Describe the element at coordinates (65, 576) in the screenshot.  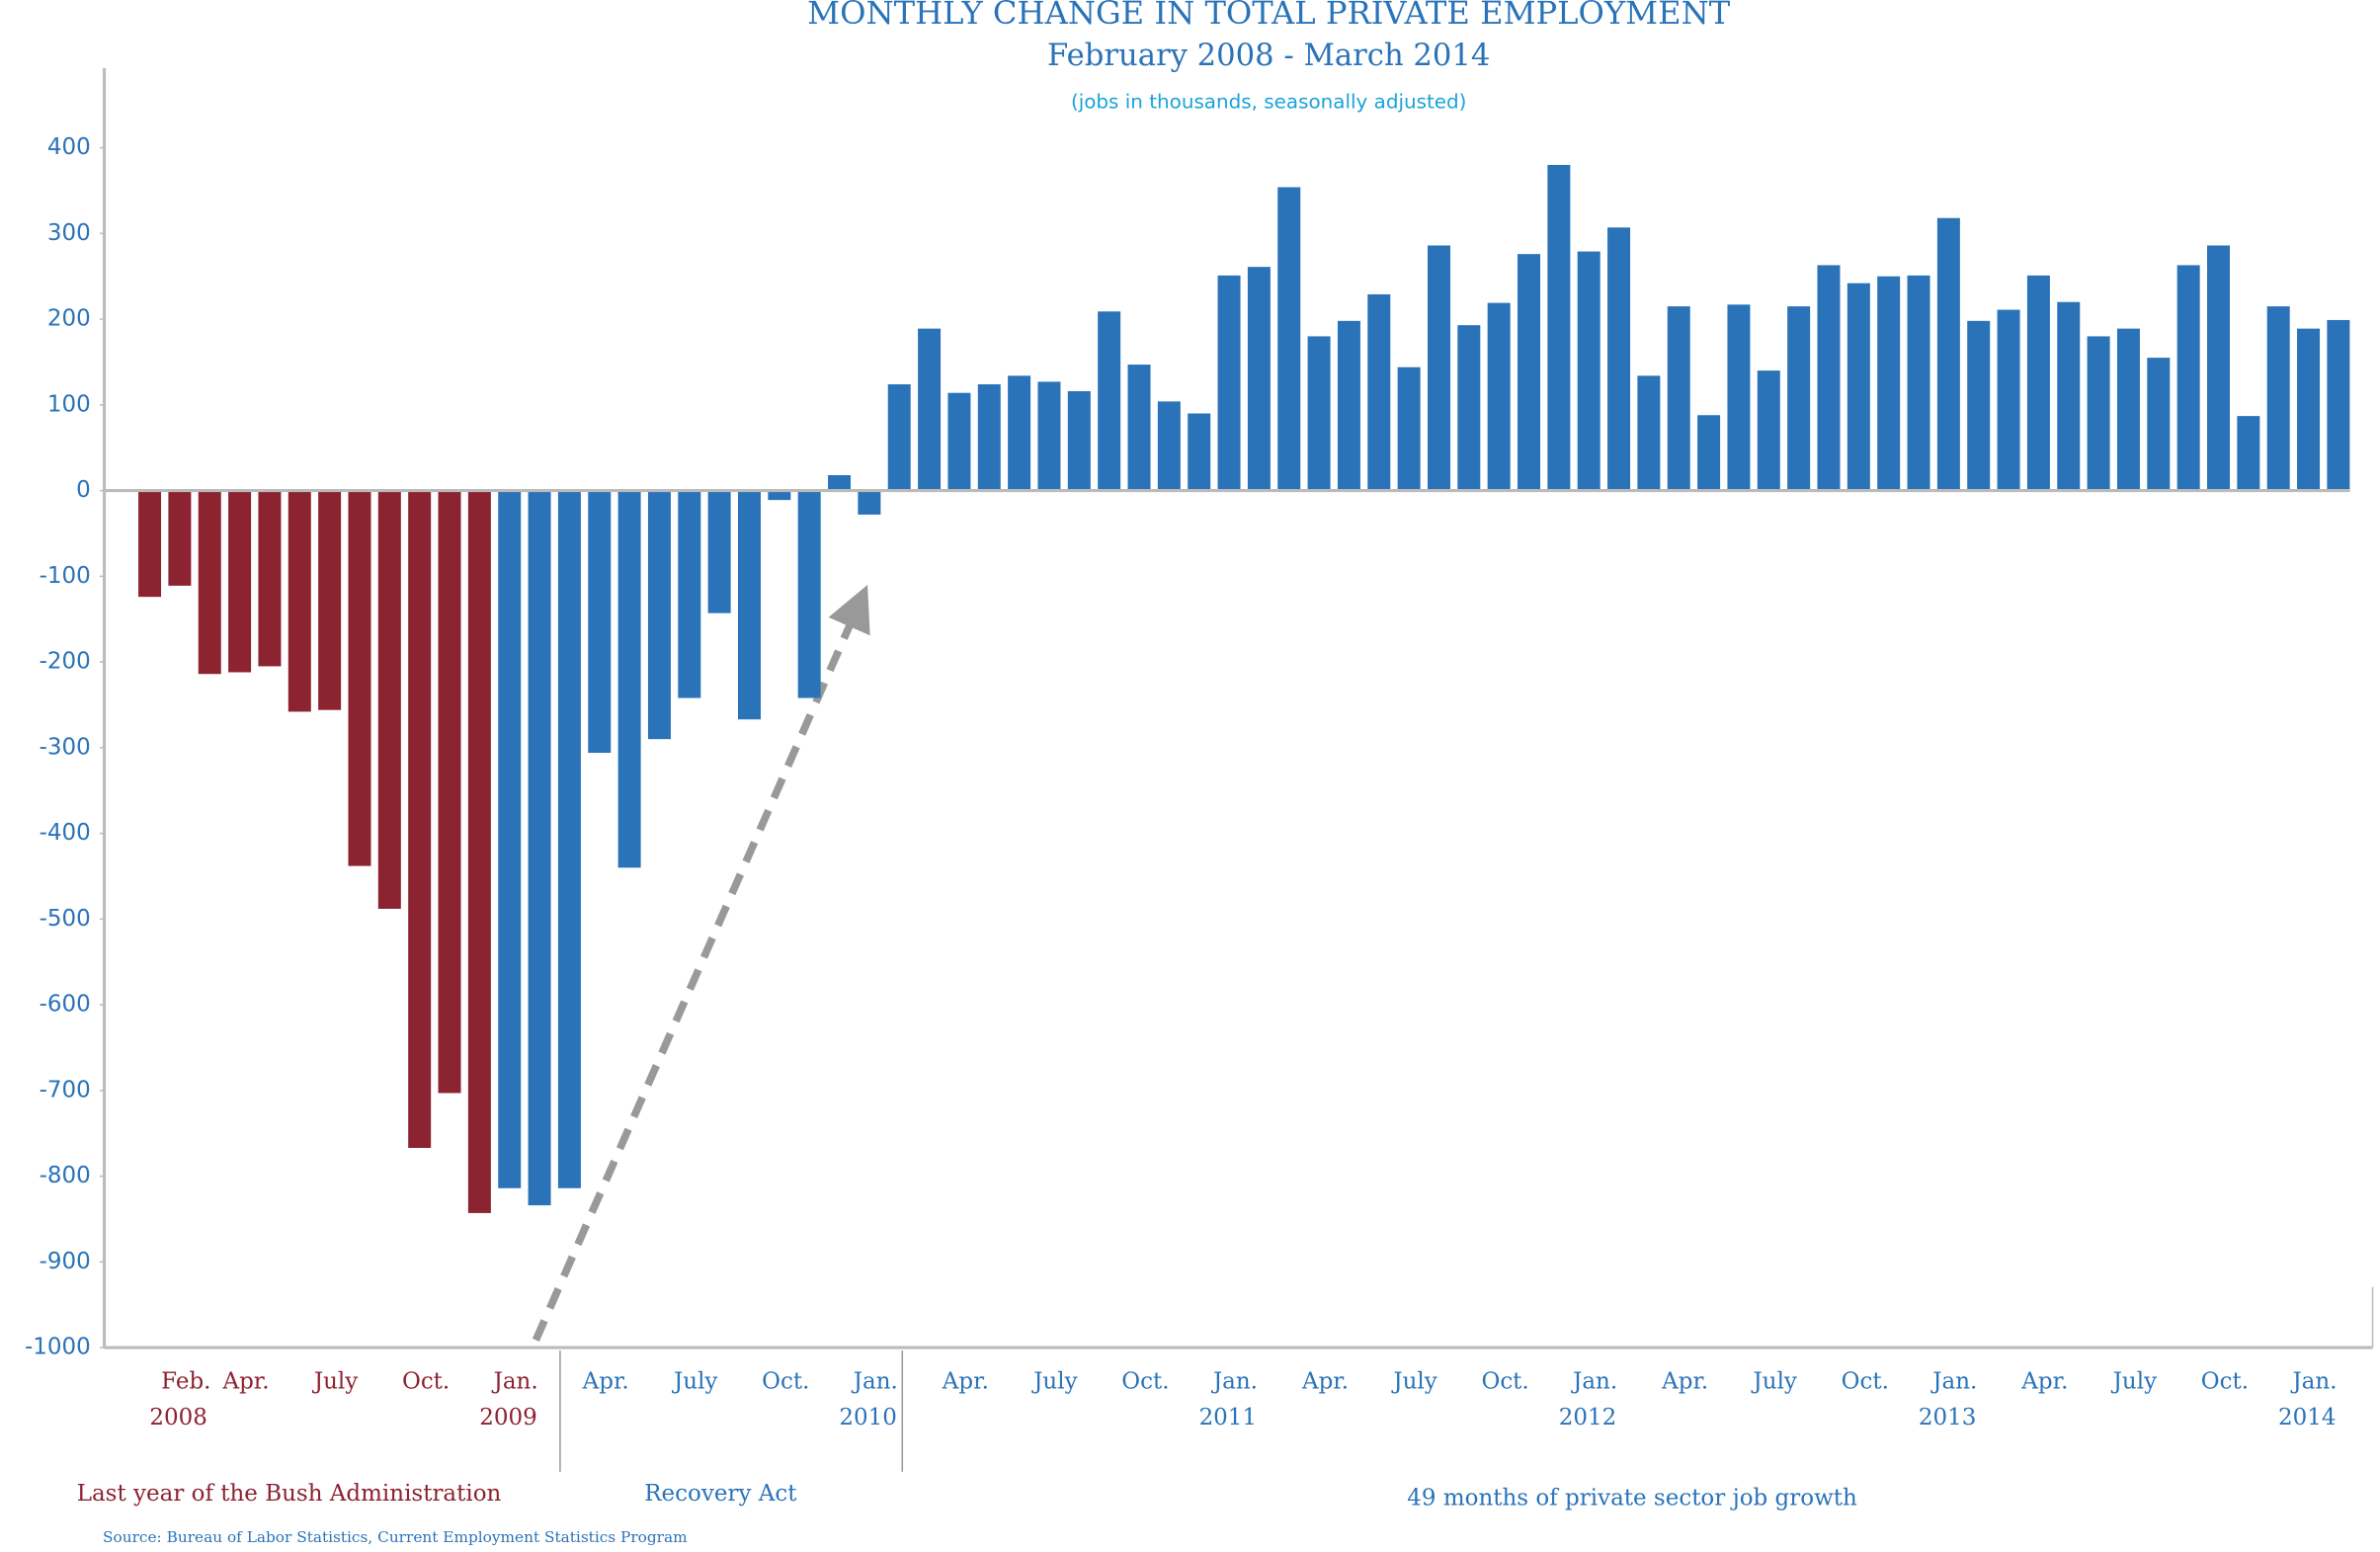
I see `y-tick-label: -100` at that location.